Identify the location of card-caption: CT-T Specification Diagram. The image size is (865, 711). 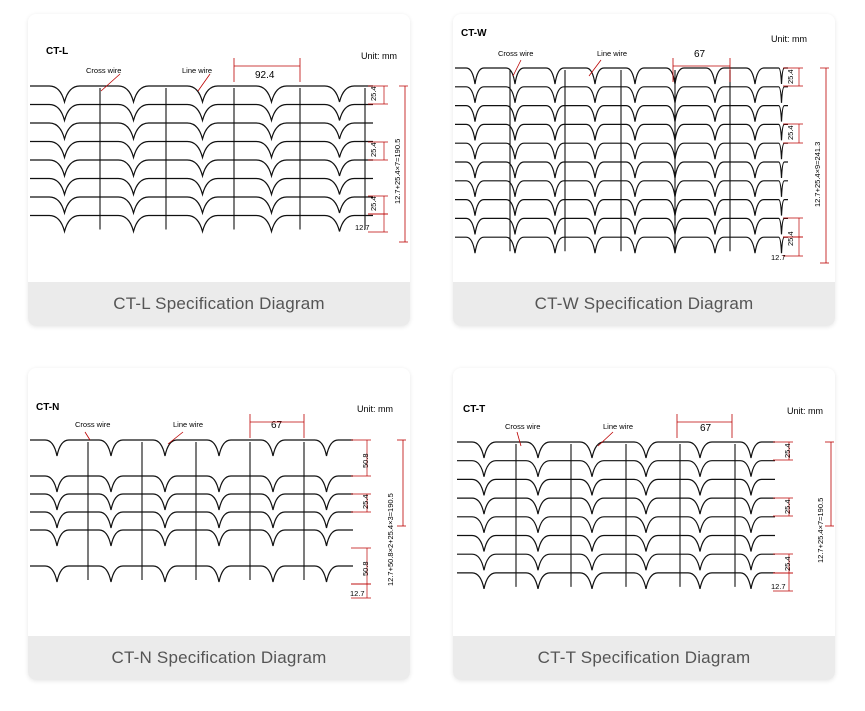
(644, 658).